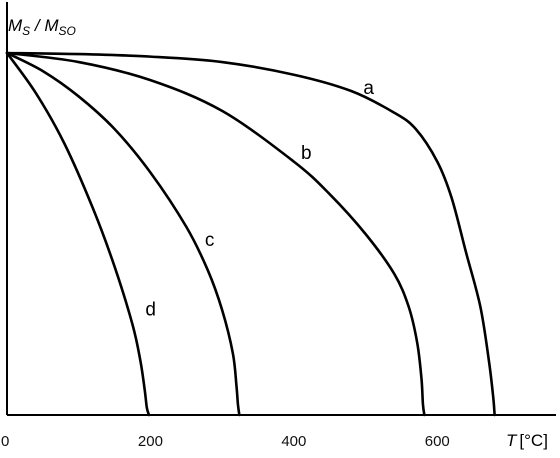  I want to click on x-label-unit: [°C], so click(533, 440).